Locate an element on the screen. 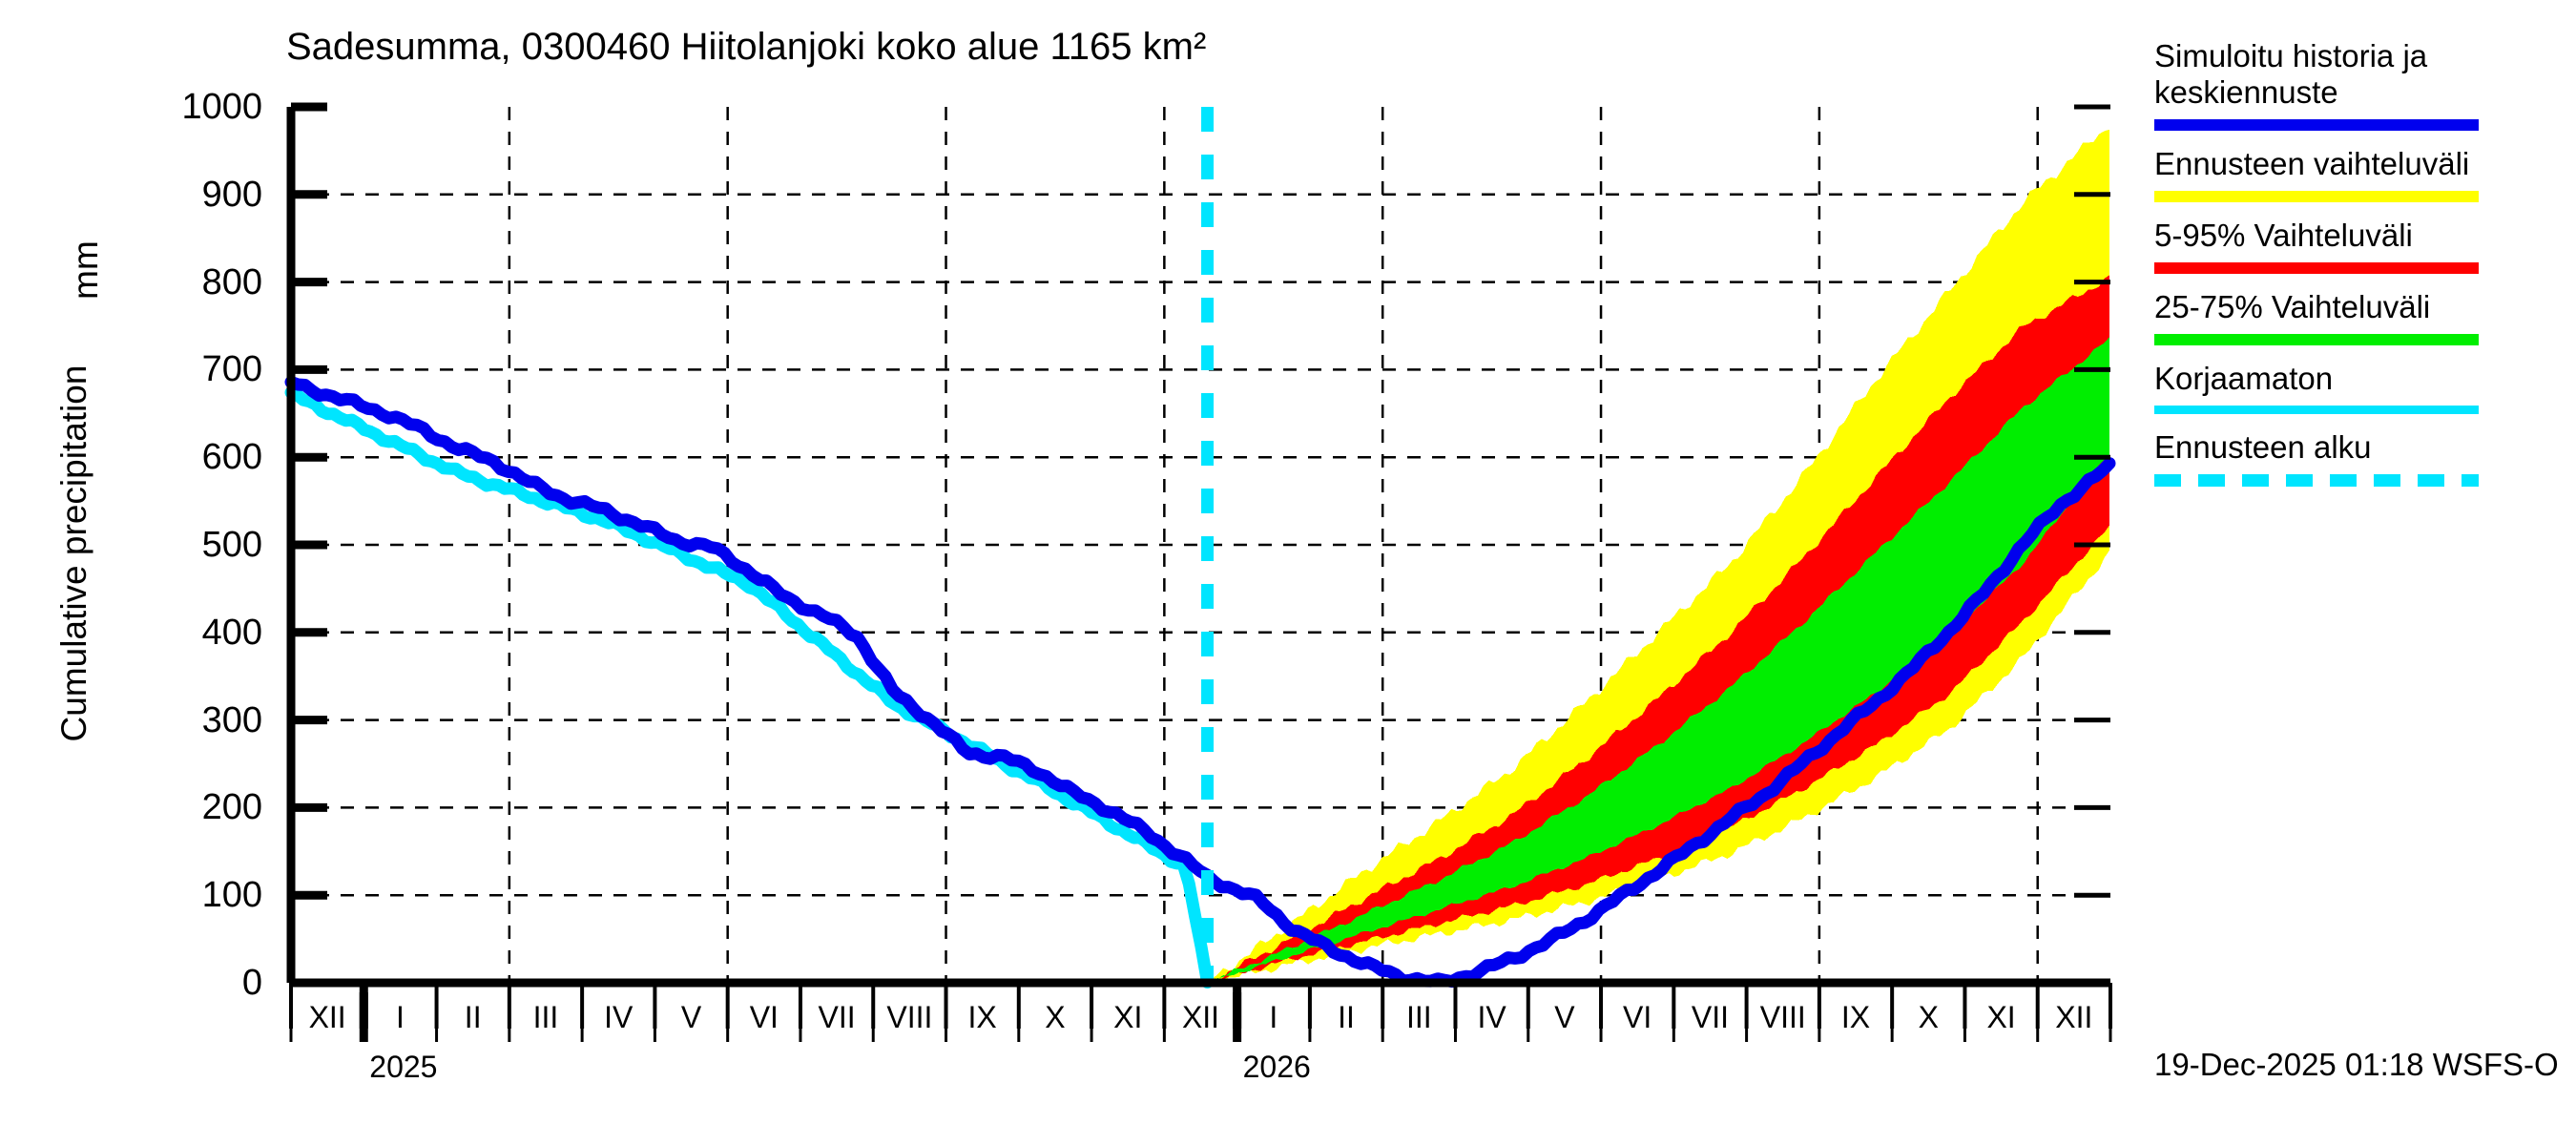 The height and width of the screenshot is (1145, 2576). y-tick-label: 600 is located at coordinates (231, 458).